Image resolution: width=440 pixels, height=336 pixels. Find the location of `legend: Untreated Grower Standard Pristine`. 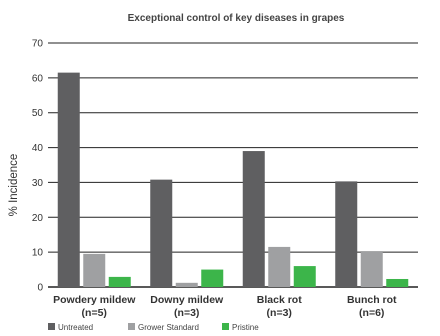

legend: Untreated Grower Standard Pristine is located at coordinates (153, 327).